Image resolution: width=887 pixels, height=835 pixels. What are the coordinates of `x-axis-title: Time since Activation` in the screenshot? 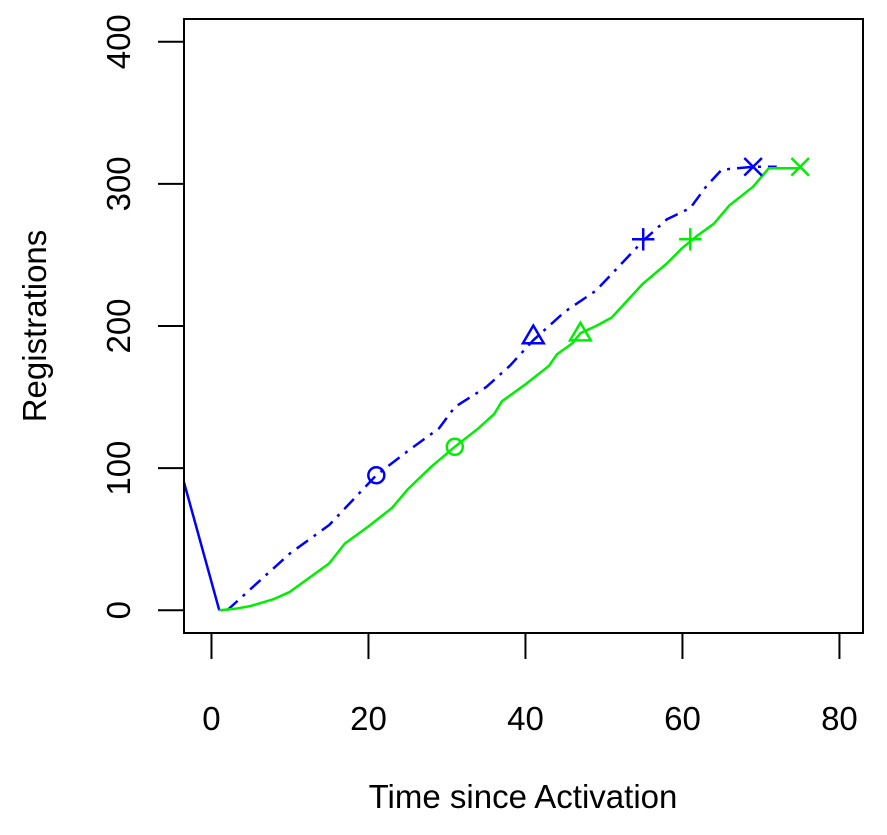 It's located at (523, 796).